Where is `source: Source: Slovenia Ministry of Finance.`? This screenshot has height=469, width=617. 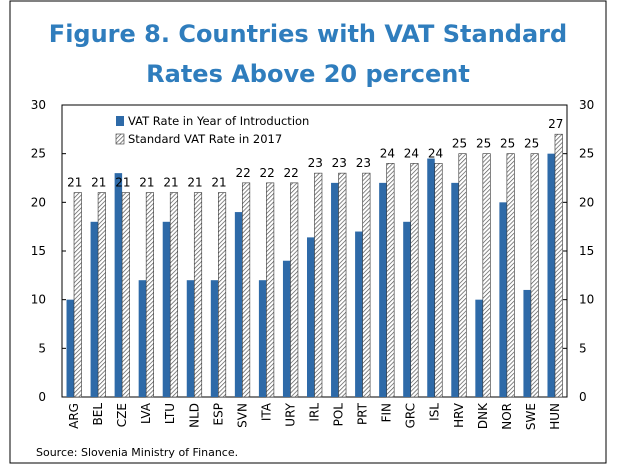 source: Source: Slovenia Ministry of Finance. is located at coordinates (137, 452).